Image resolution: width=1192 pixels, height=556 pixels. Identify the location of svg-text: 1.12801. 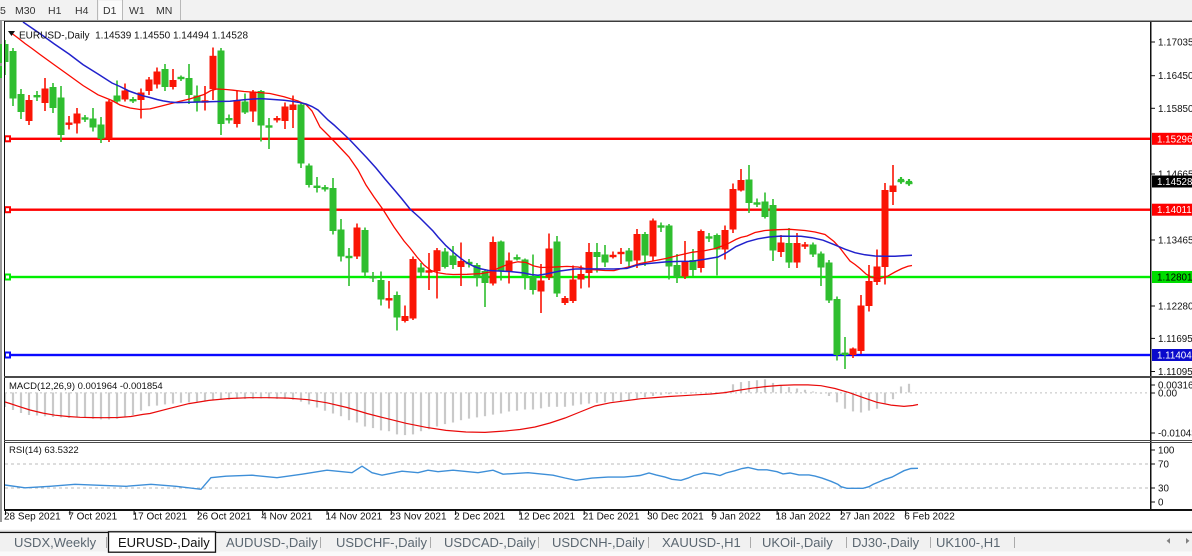
(1174, 278).